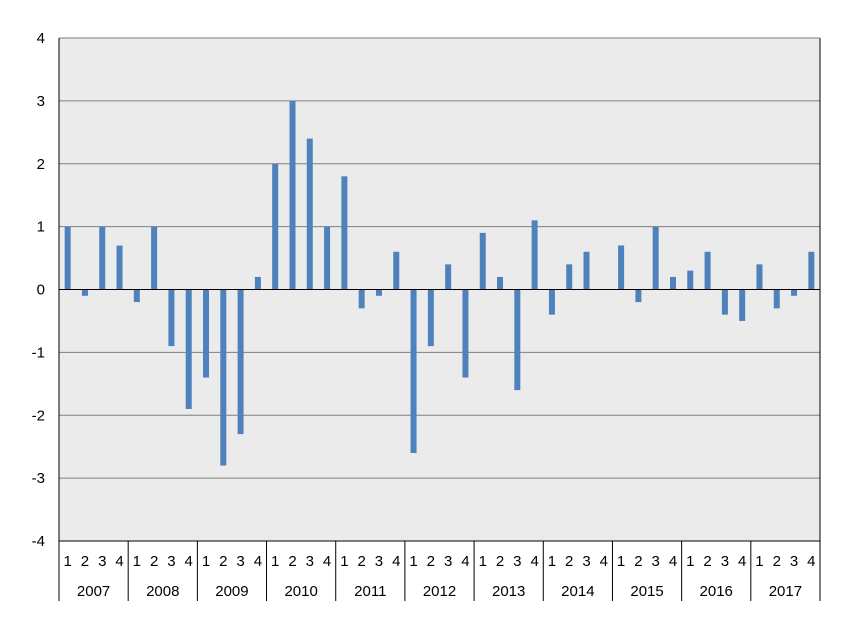  I want to click on y-tick-label: -4, so click(38, 541).